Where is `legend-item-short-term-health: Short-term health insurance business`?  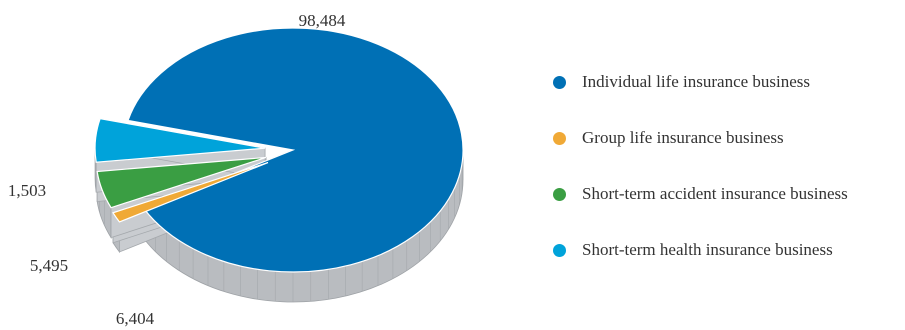
legend-item-short-term-health: Short-term health insurance business is located at coordinates (700, 250).